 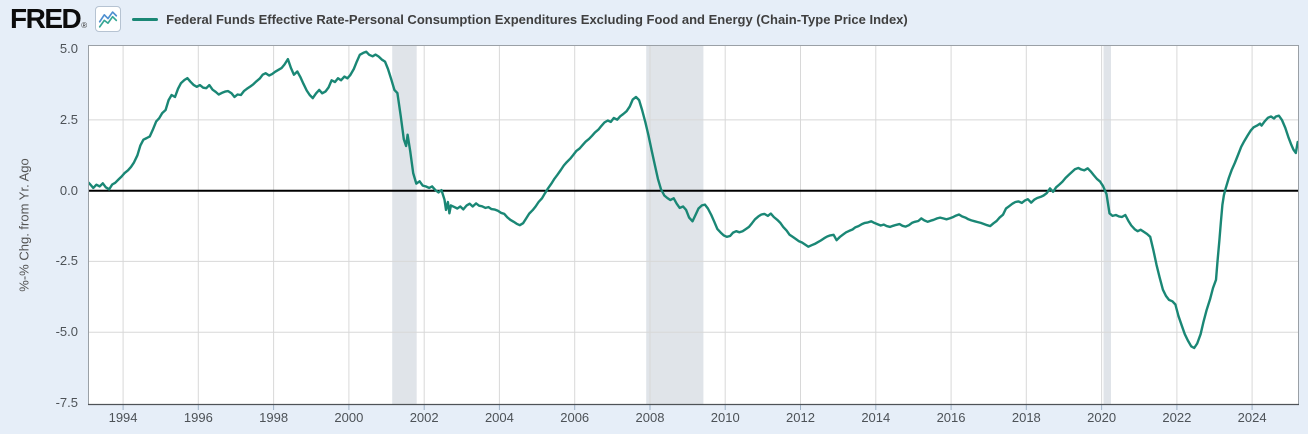 I want to click on fred-wordmark: FRED, so click(x=46, y=18).